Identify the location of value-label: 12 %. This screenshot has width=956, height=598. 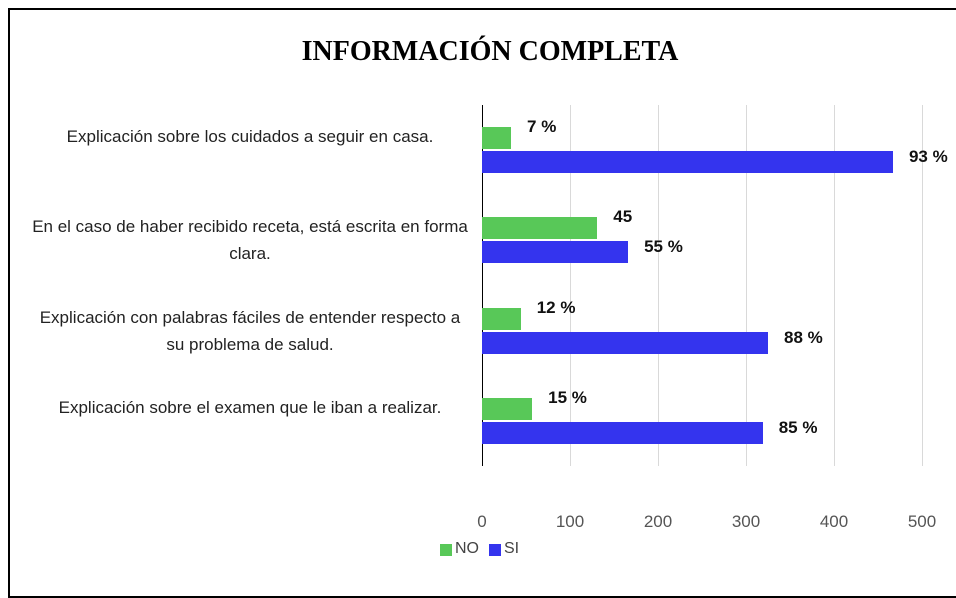
(556, 307).